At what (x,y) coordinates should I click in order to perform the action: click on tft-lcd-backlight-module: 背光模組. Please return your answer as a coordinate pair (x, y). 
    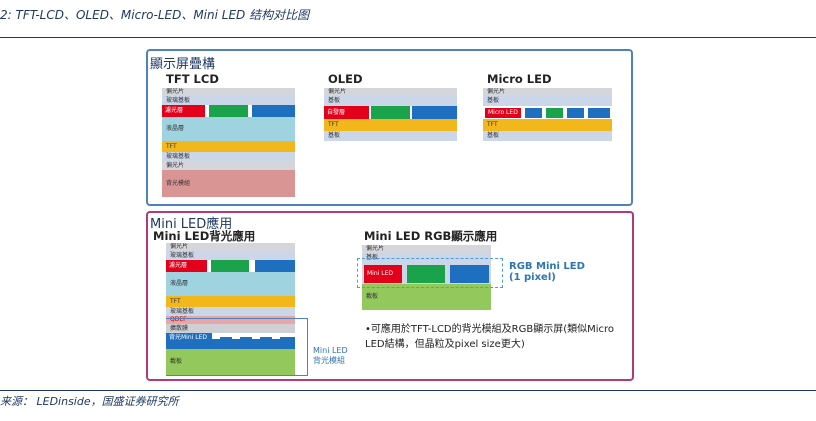
    Looking at the image, I should click on (228, 183).